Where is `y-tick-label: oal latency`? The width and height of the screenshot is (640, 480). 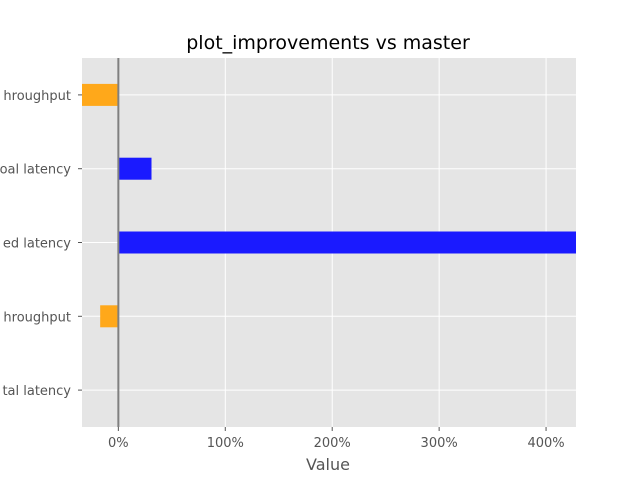 y-tick-label: oal latency is located at coordinates (35, 170).